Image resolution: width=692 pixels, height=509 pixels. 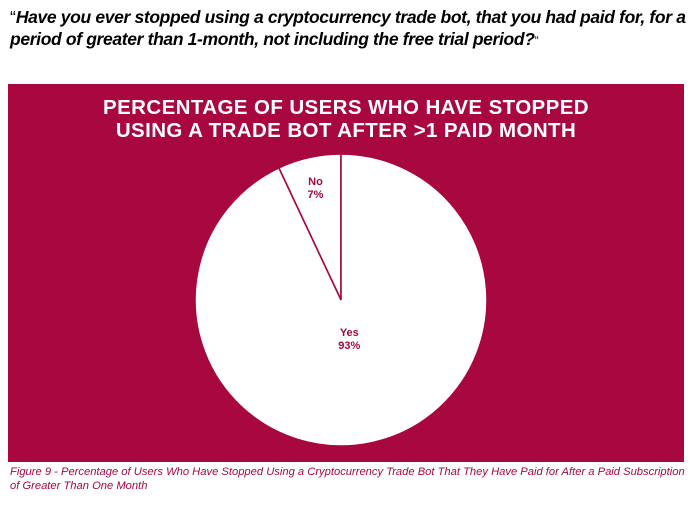 What do you see at coordinates (346, 130) in the screenshot?
I see `chart-title-line-2: USING A TRADE BOT AFTER >1 PAID MONTH` at bounding box center [346, 130].